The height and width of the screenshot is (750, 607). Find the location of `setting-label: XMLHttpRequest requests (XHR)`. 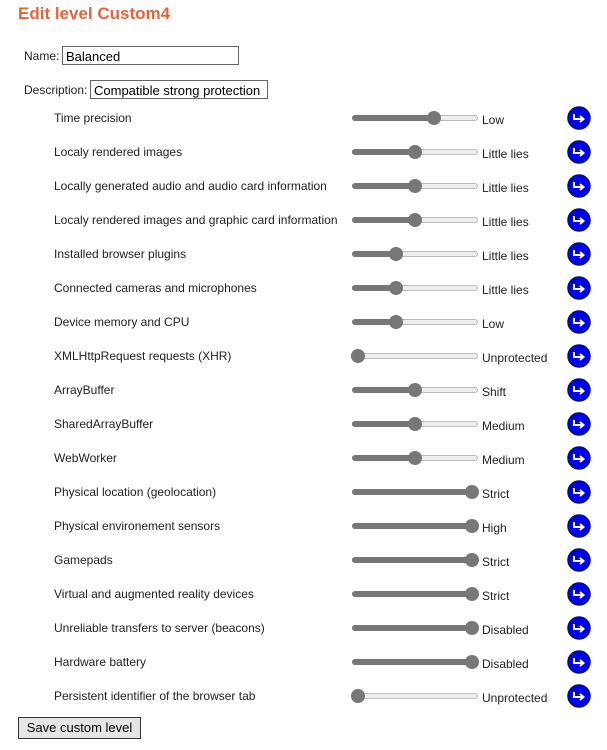

setting-label: XMLHttpRequest requests (XHR) is located at coordinates (143, 356).